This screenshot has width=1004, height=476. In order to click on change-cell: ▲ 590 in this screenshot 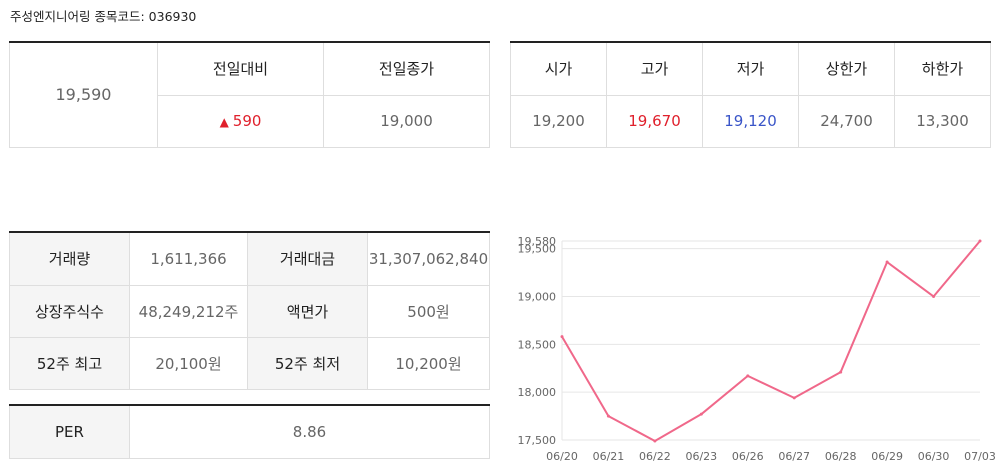, I will do `click(240, 121)`.